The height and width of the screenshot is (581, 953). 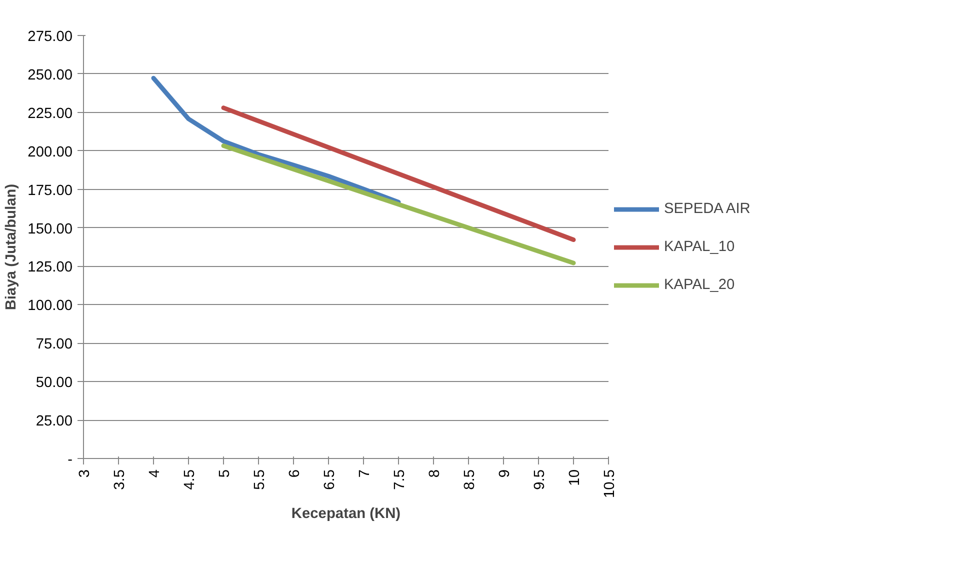 What do you see at coordinates (365, 473) in the screenshot?
I see `x-tick-label: 7` at bounding box center [365, 473].